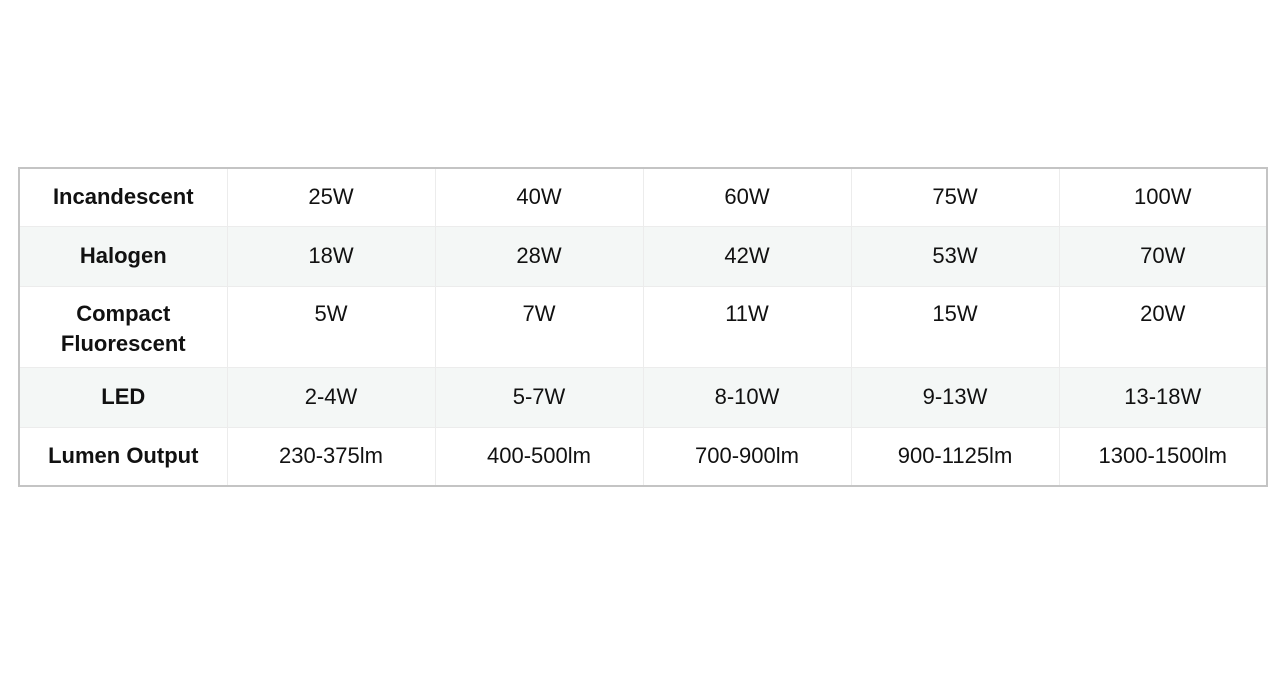  Describe the element at coordinates (539, 397) in the screenshot. I see `table-cell: 5-7W` at that location.